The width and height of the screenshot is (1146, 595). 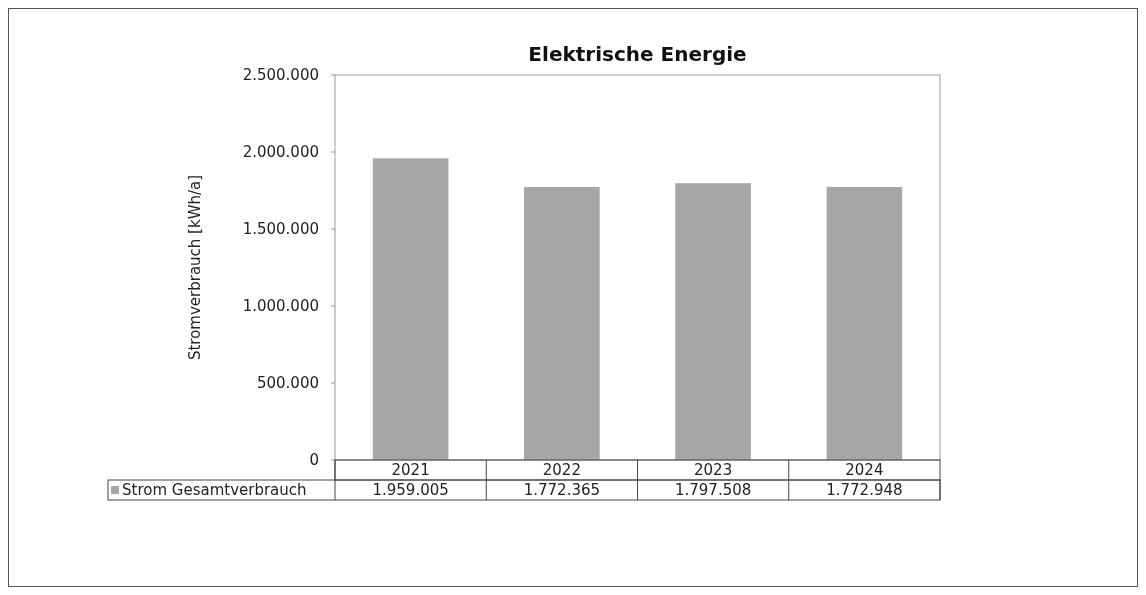 What do you see at coordinates (713, 490) in the screenshot?
I see `data-label: 1.797.508` at bounding box center [713, 490].